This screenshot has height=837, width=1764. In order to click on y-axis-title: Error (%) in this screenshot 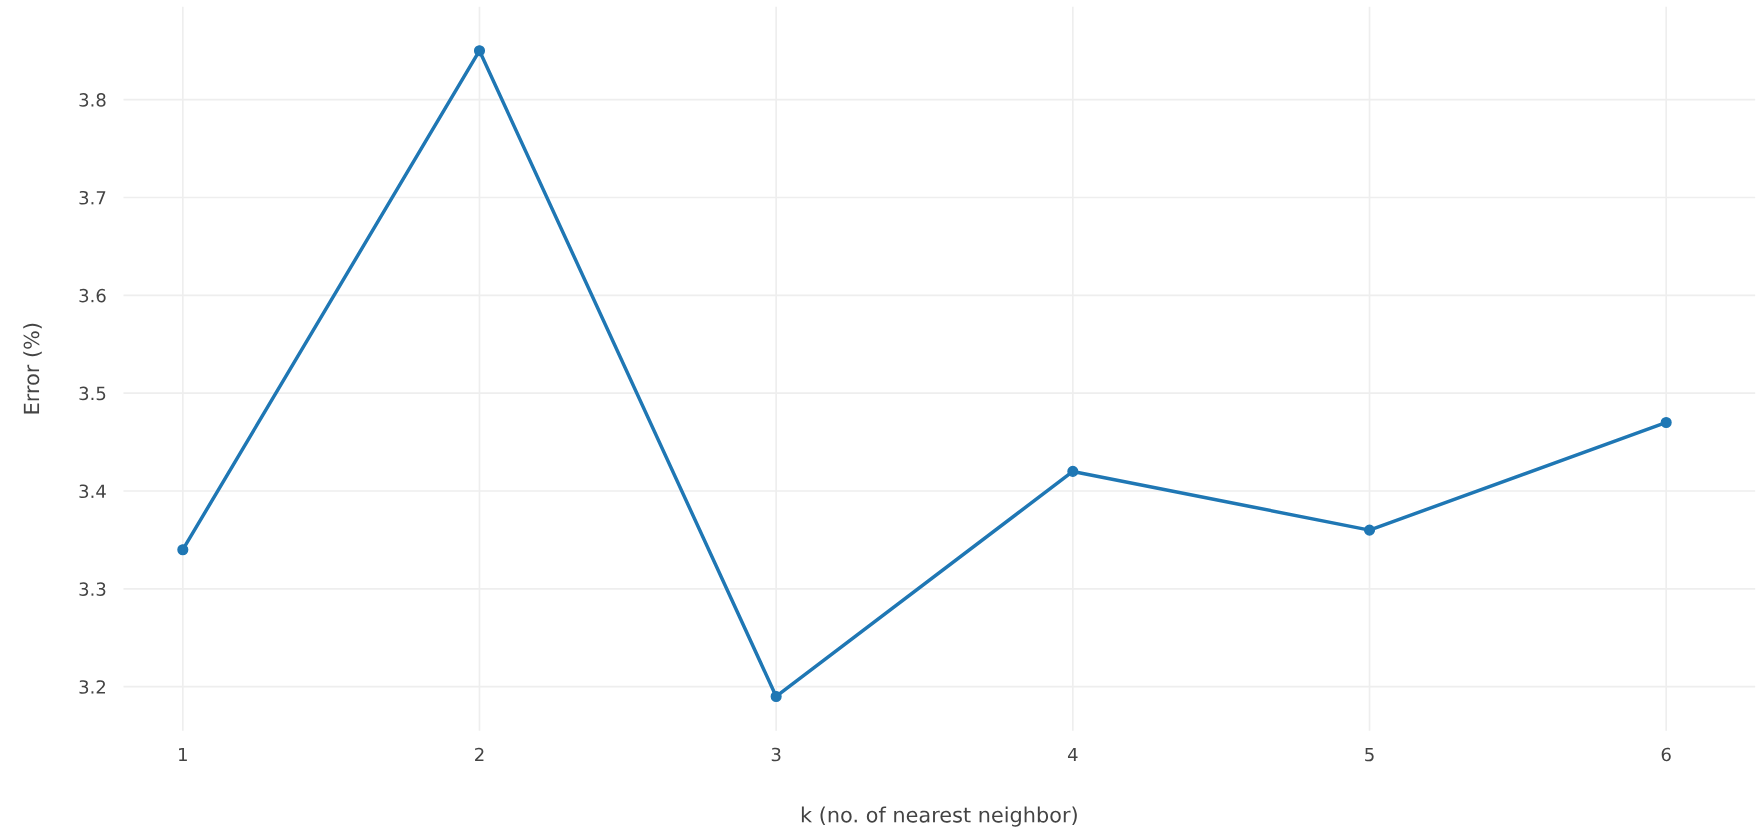, I will do `click(32, 368)`.